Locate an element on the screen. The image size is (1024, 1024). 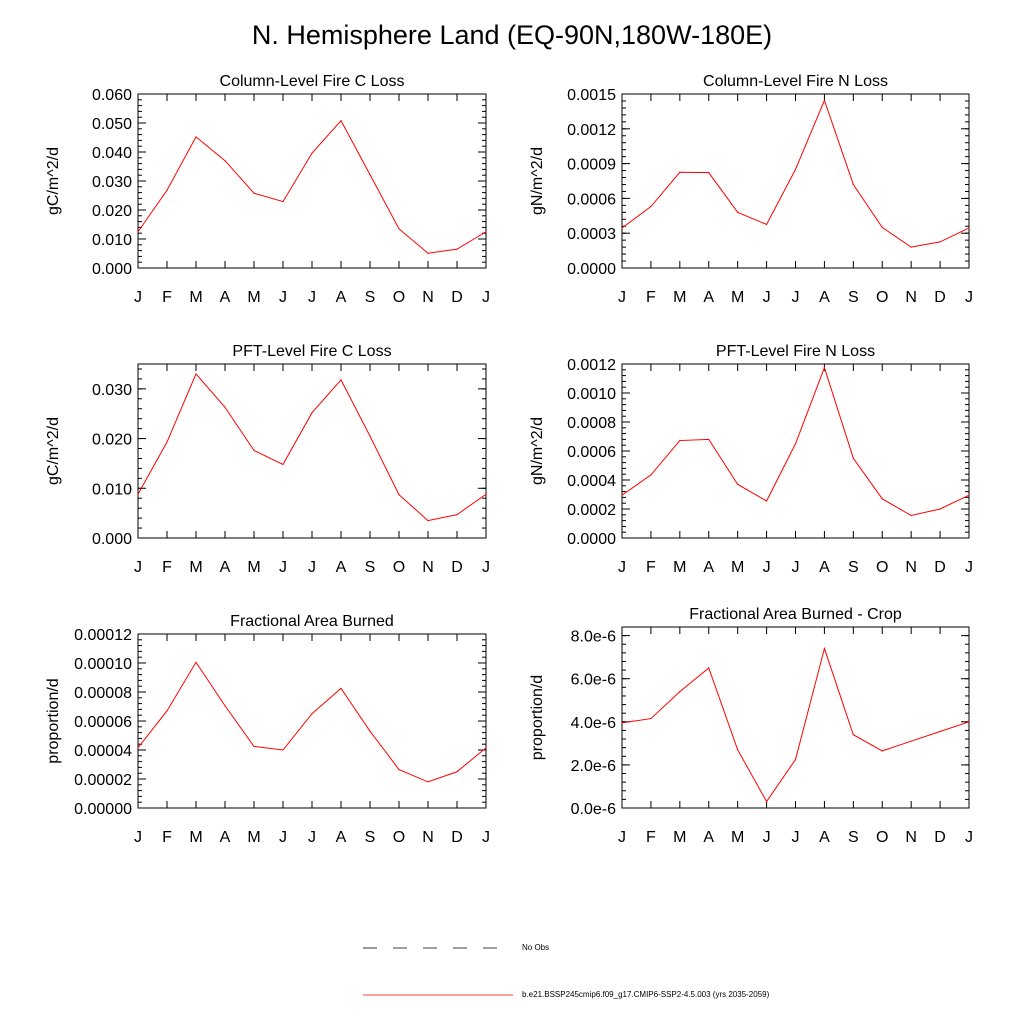
y-tick-label: 0.060 is located at coordinates (112, 95).